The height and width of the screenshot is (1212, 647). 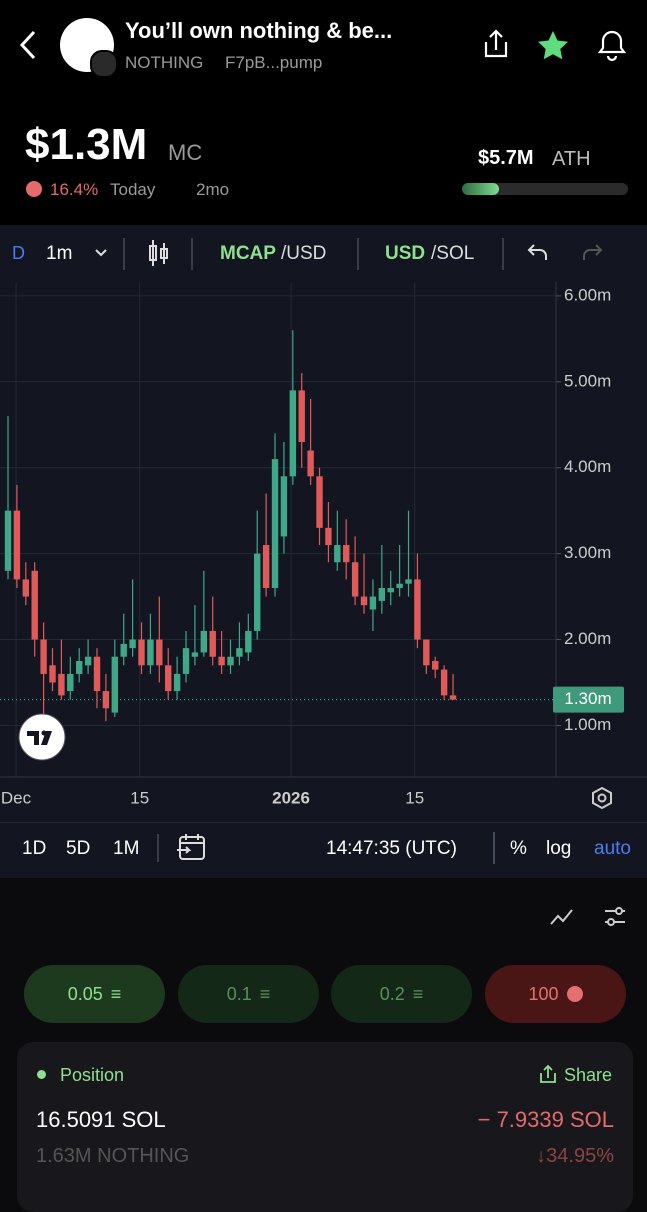 What do you see at coordinates (587, 638) in the screenshot?
I see `y-tick-label: 2.00m` at bounding box center [587, 638].